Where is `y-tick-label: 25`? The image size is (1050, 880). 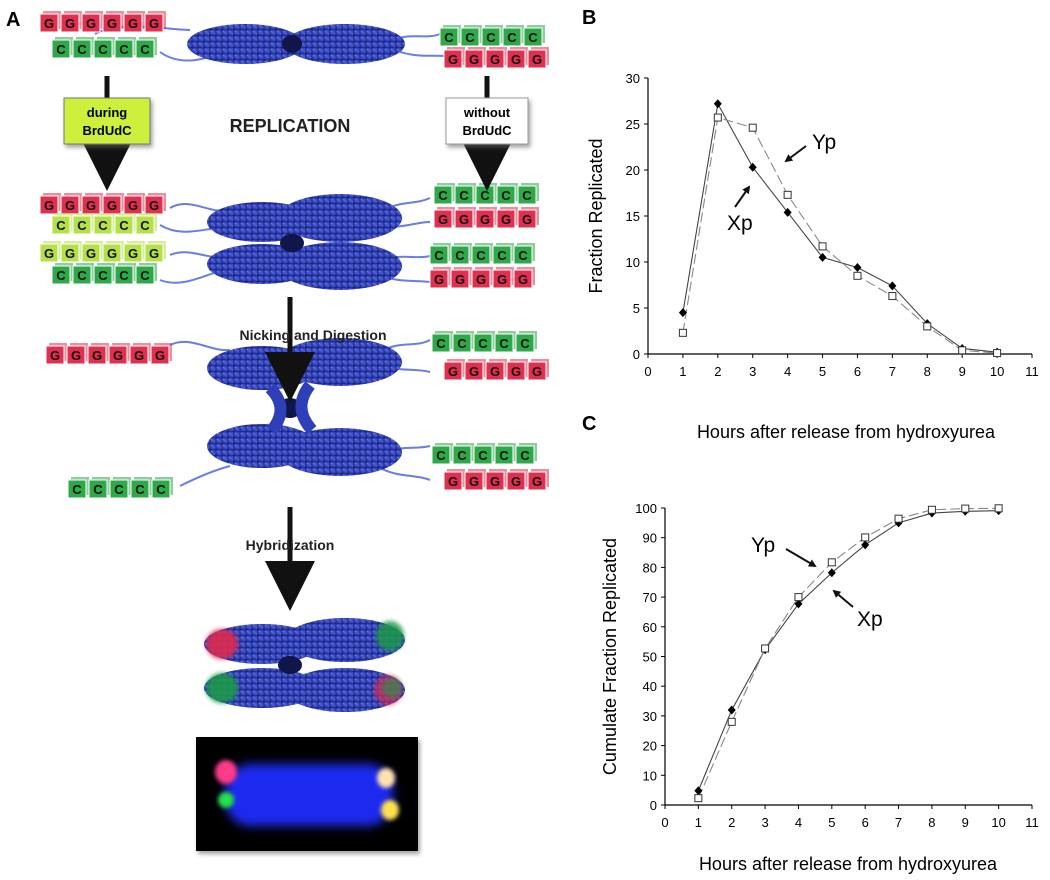 y-tick-label: 25 is located at coordinates (633, 124).